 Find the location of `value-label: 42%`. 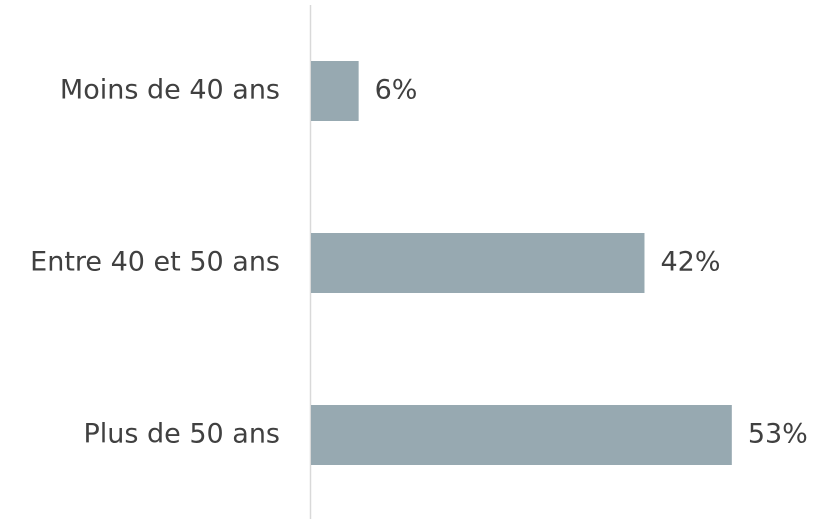

value-label: 42% is located at coordinates (690, 262).